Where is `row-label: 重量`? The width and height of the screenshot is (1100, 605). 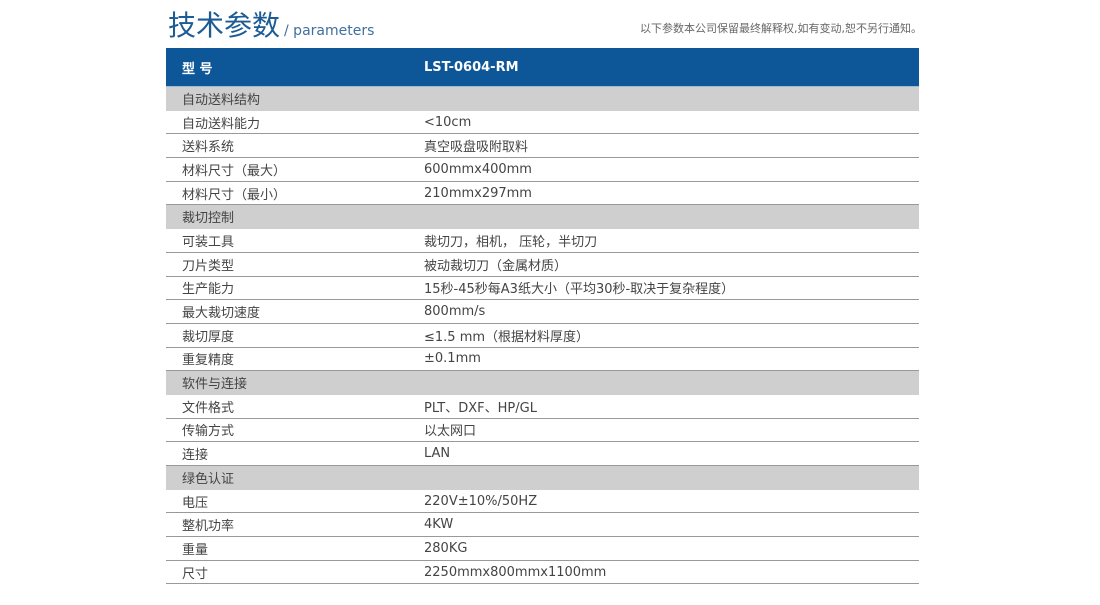
row-label: 重量 is located at coordinates (195, 550).